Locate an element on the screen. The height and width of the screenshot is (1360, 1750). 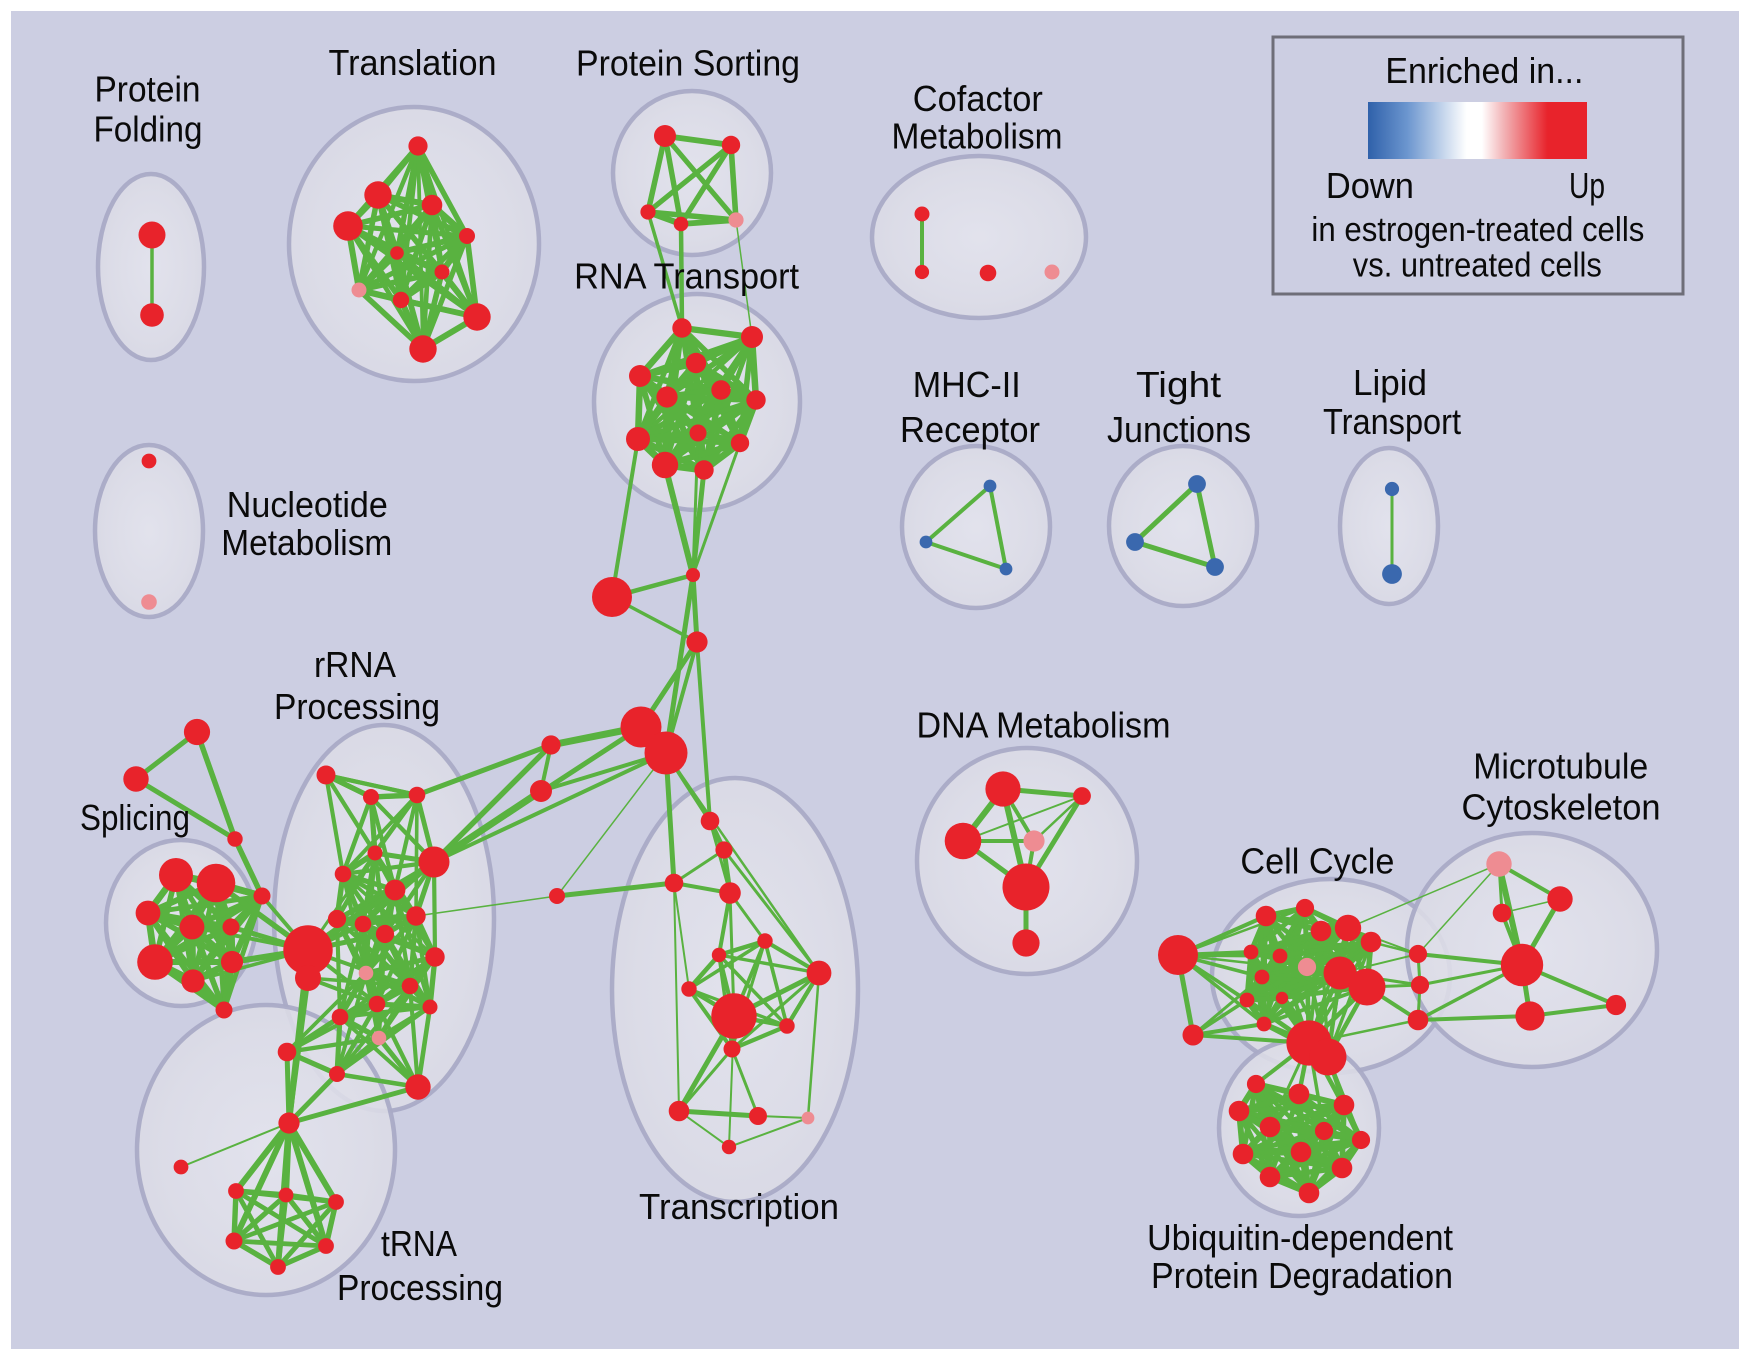
svg-text: MHC-II is located at coordinates (967, 384).